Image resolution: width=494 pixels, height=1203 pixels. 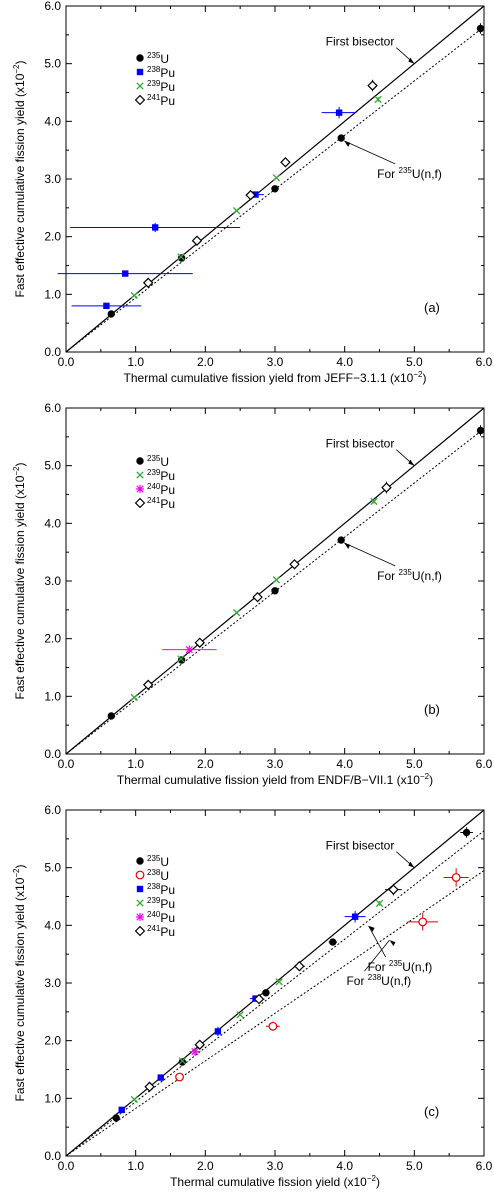 I want to click on y-tick-label: 0.0, so click(x=52, y=1156).